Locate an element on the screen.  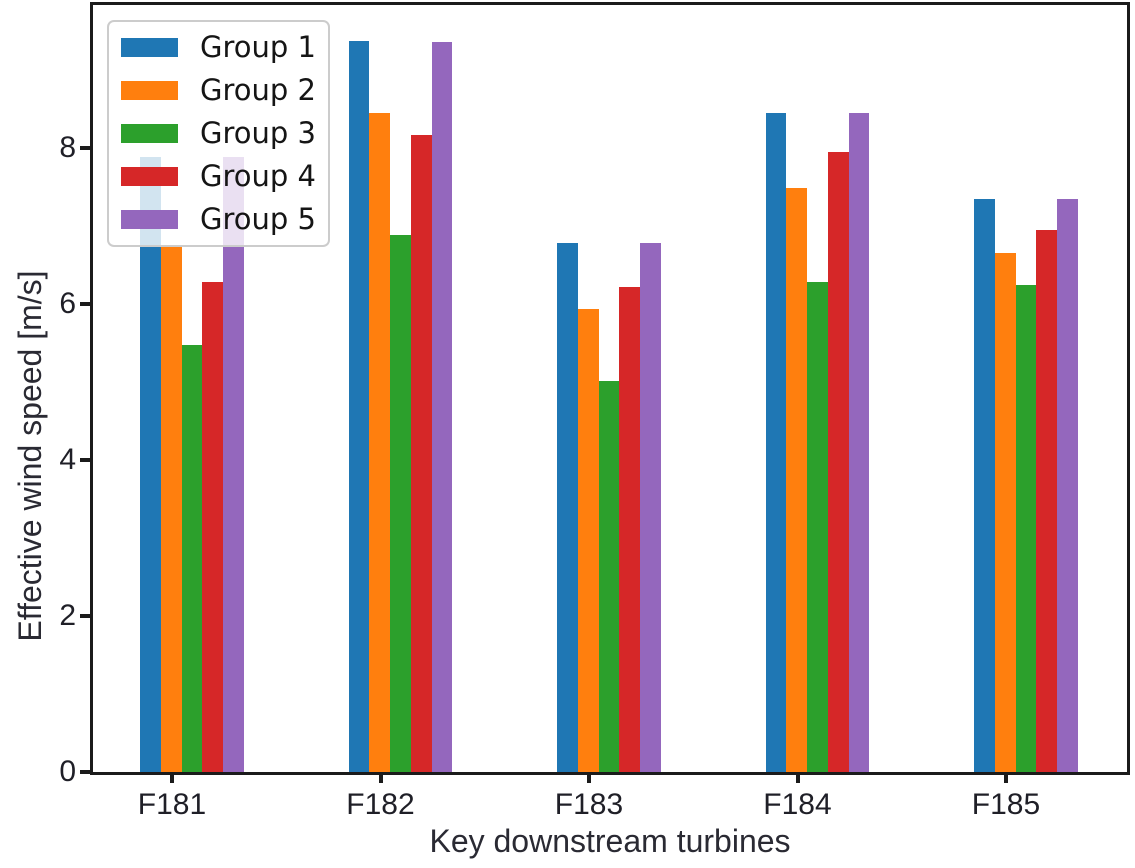
bar-f185-group4 is located at coordinates (1047, 500).